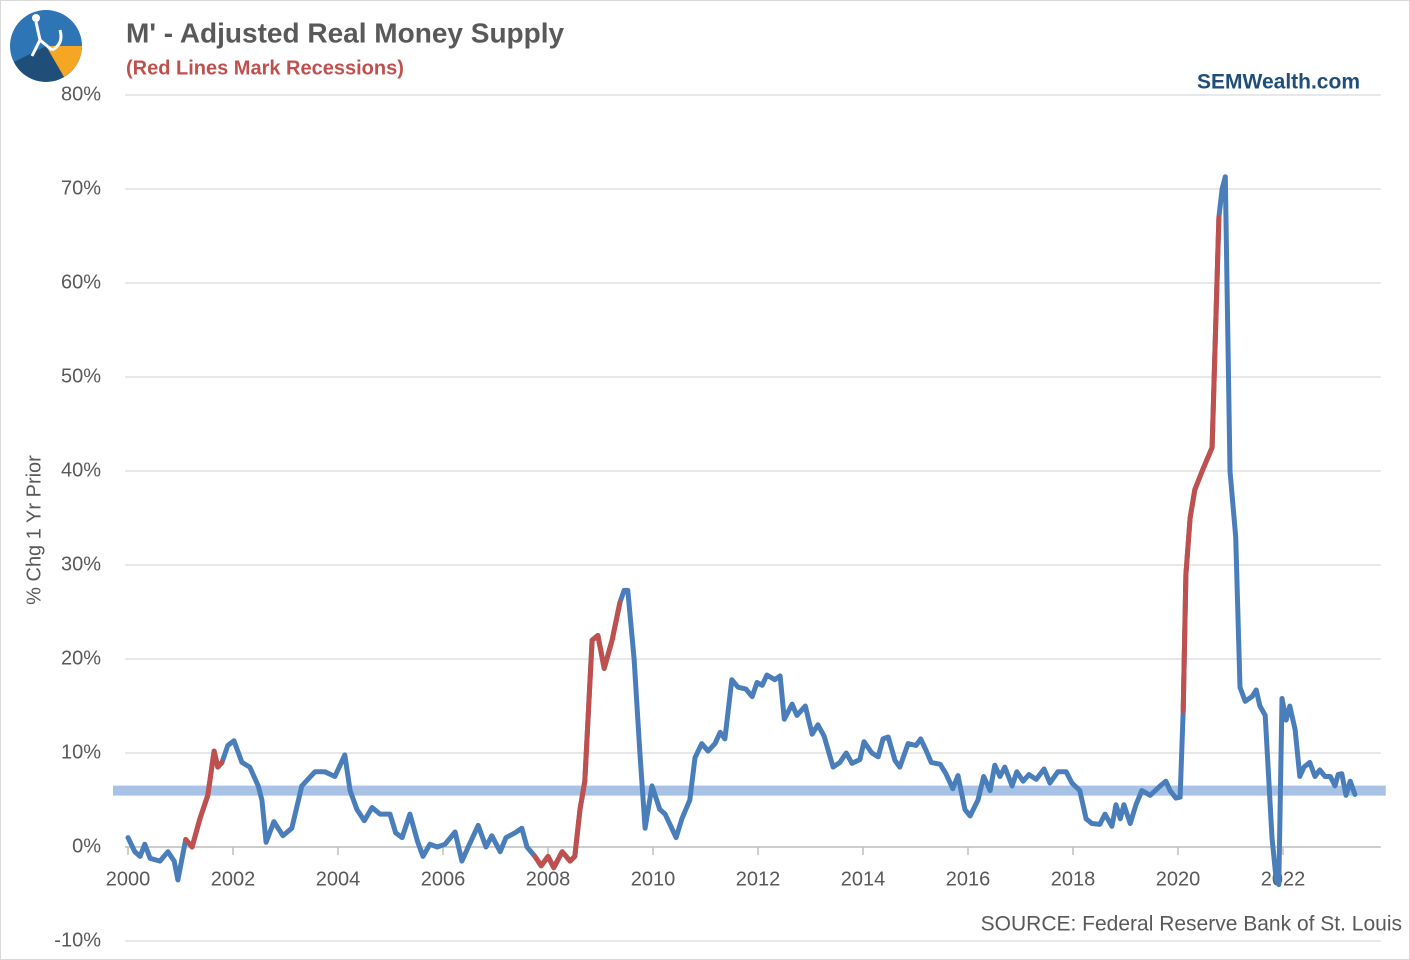  I want to click on y-tick-label: 0%, so click(86, 846).